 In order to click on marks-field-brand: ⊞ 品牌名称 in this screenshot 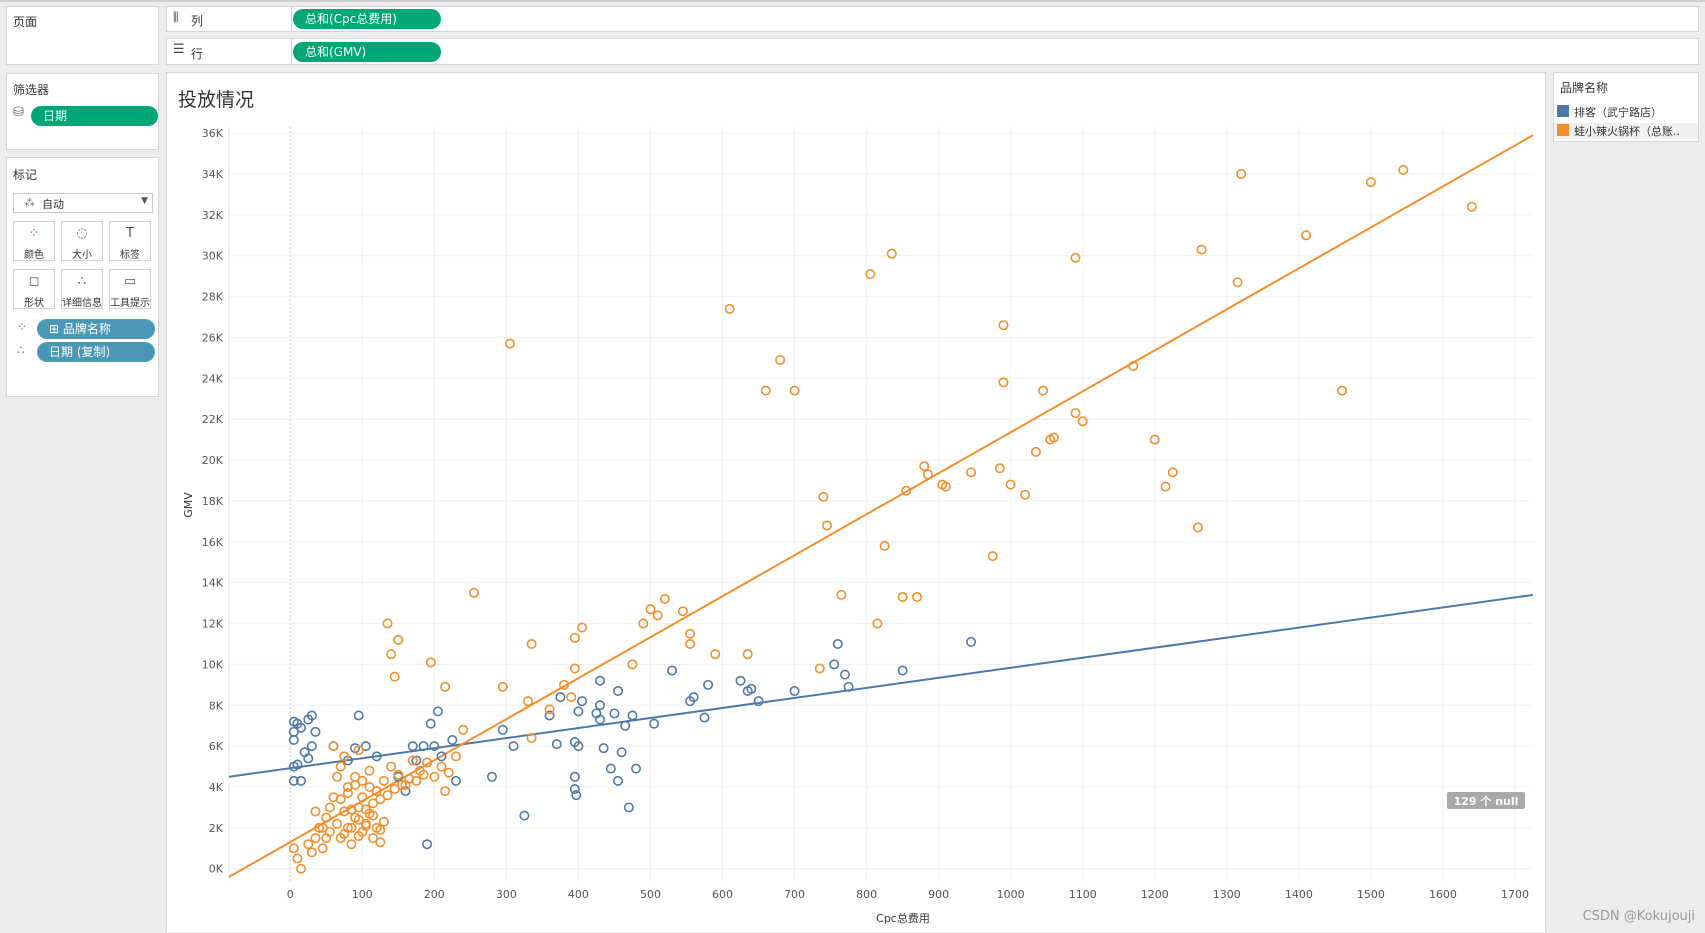, I will do `click(96, 329)`.